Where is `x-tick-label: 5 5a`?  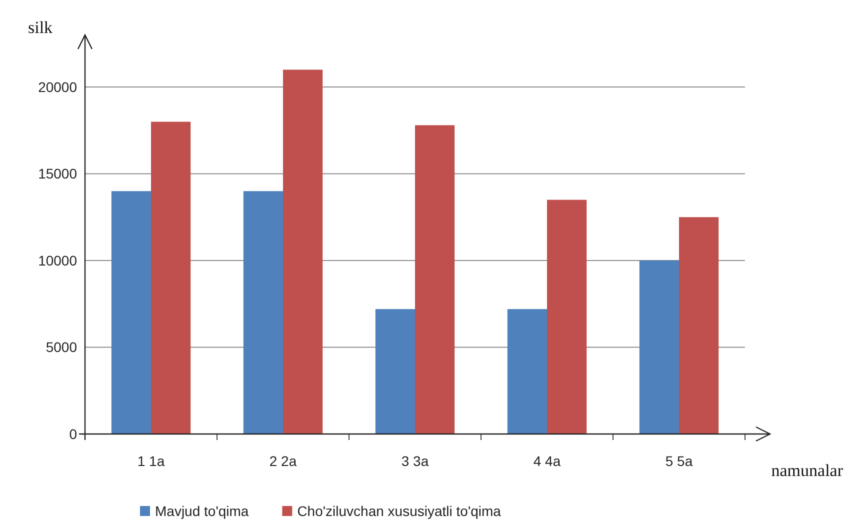 x-tick-label: 5 5a is located at coordinates (679, 461).